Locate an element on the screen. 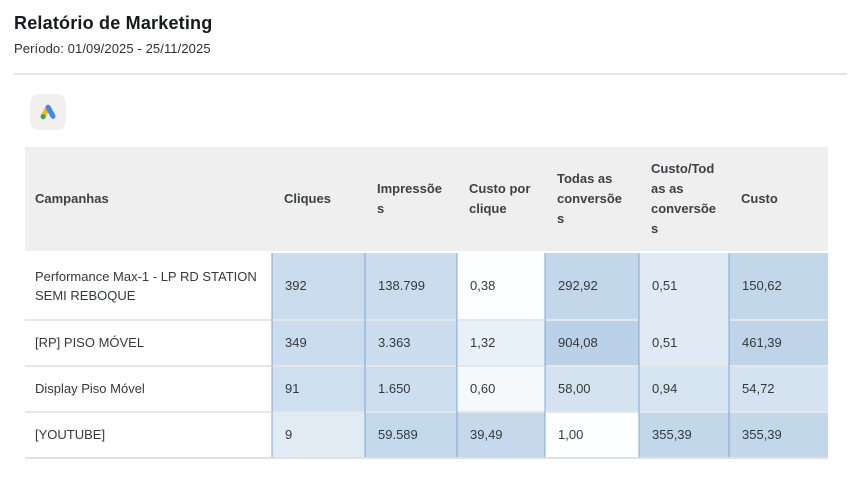 Image resolution: width=861 pixels, height=487 pixels. campaign-name-cell: Display Piso Móvel is located at coordinates (148, 388).